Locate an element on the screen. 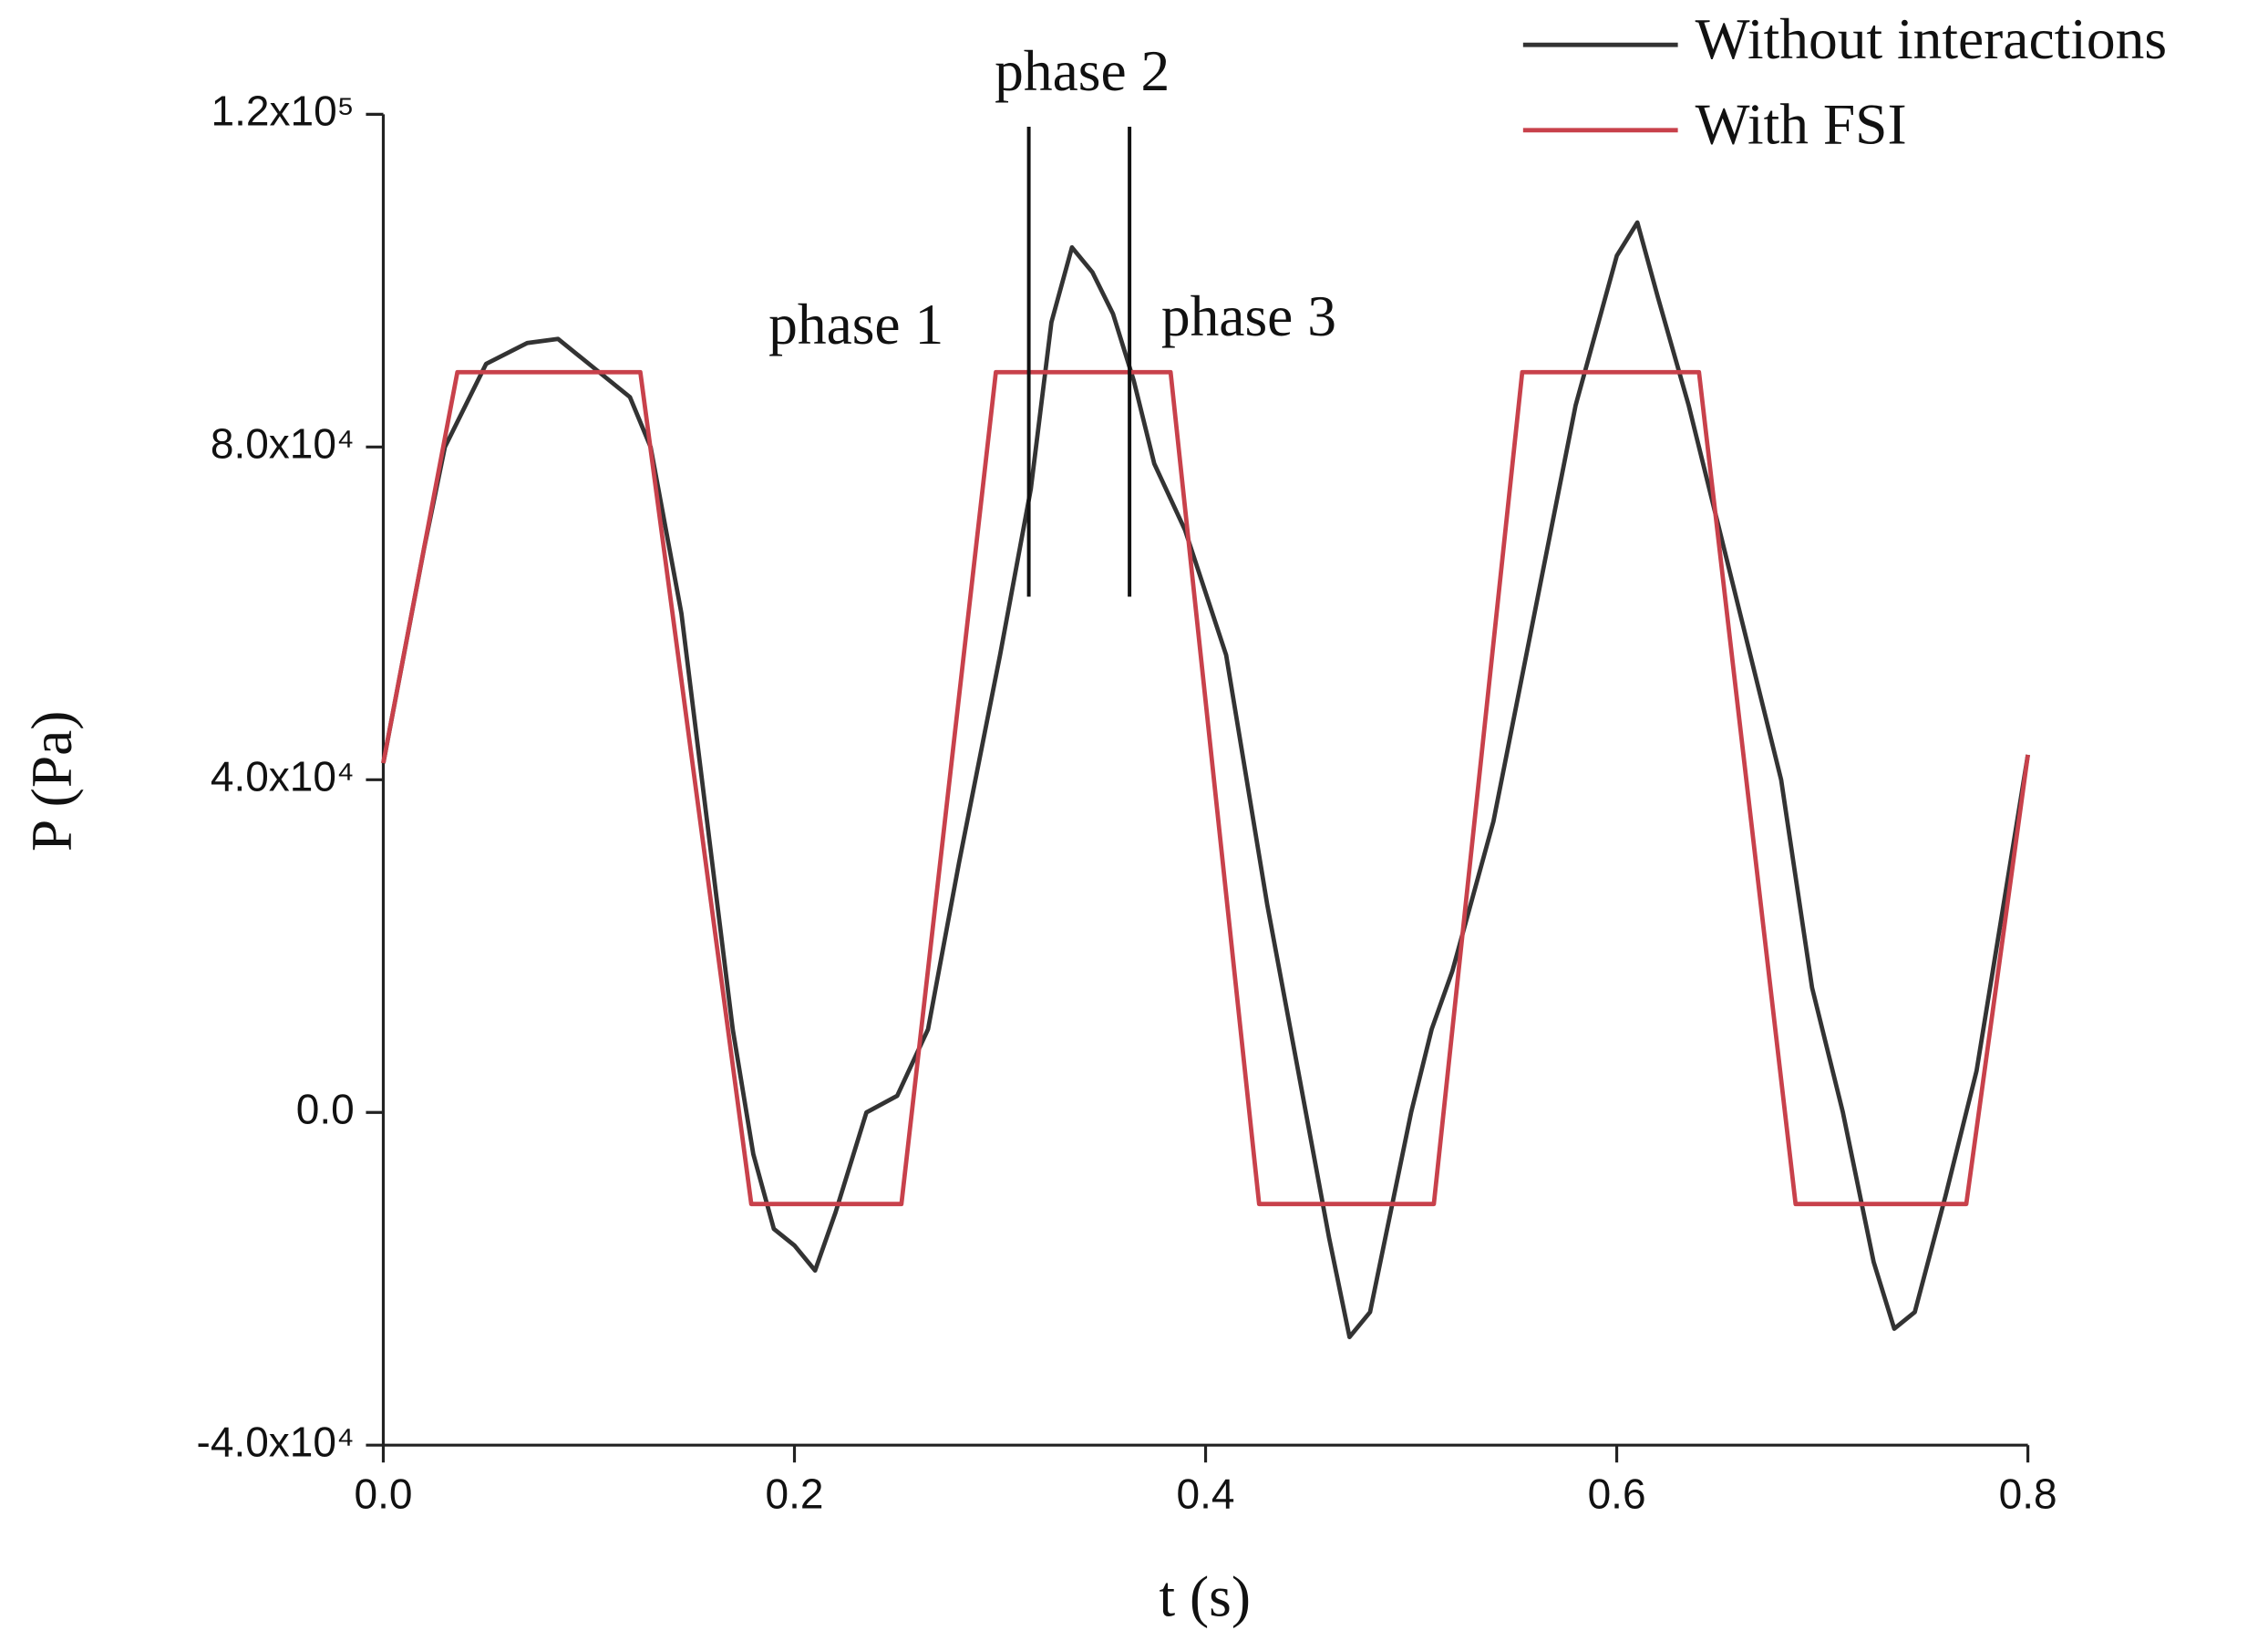 The image size is (2268, 1651). y-tick-label: 1.2x10⁵ is located at coordinates (283, 111).